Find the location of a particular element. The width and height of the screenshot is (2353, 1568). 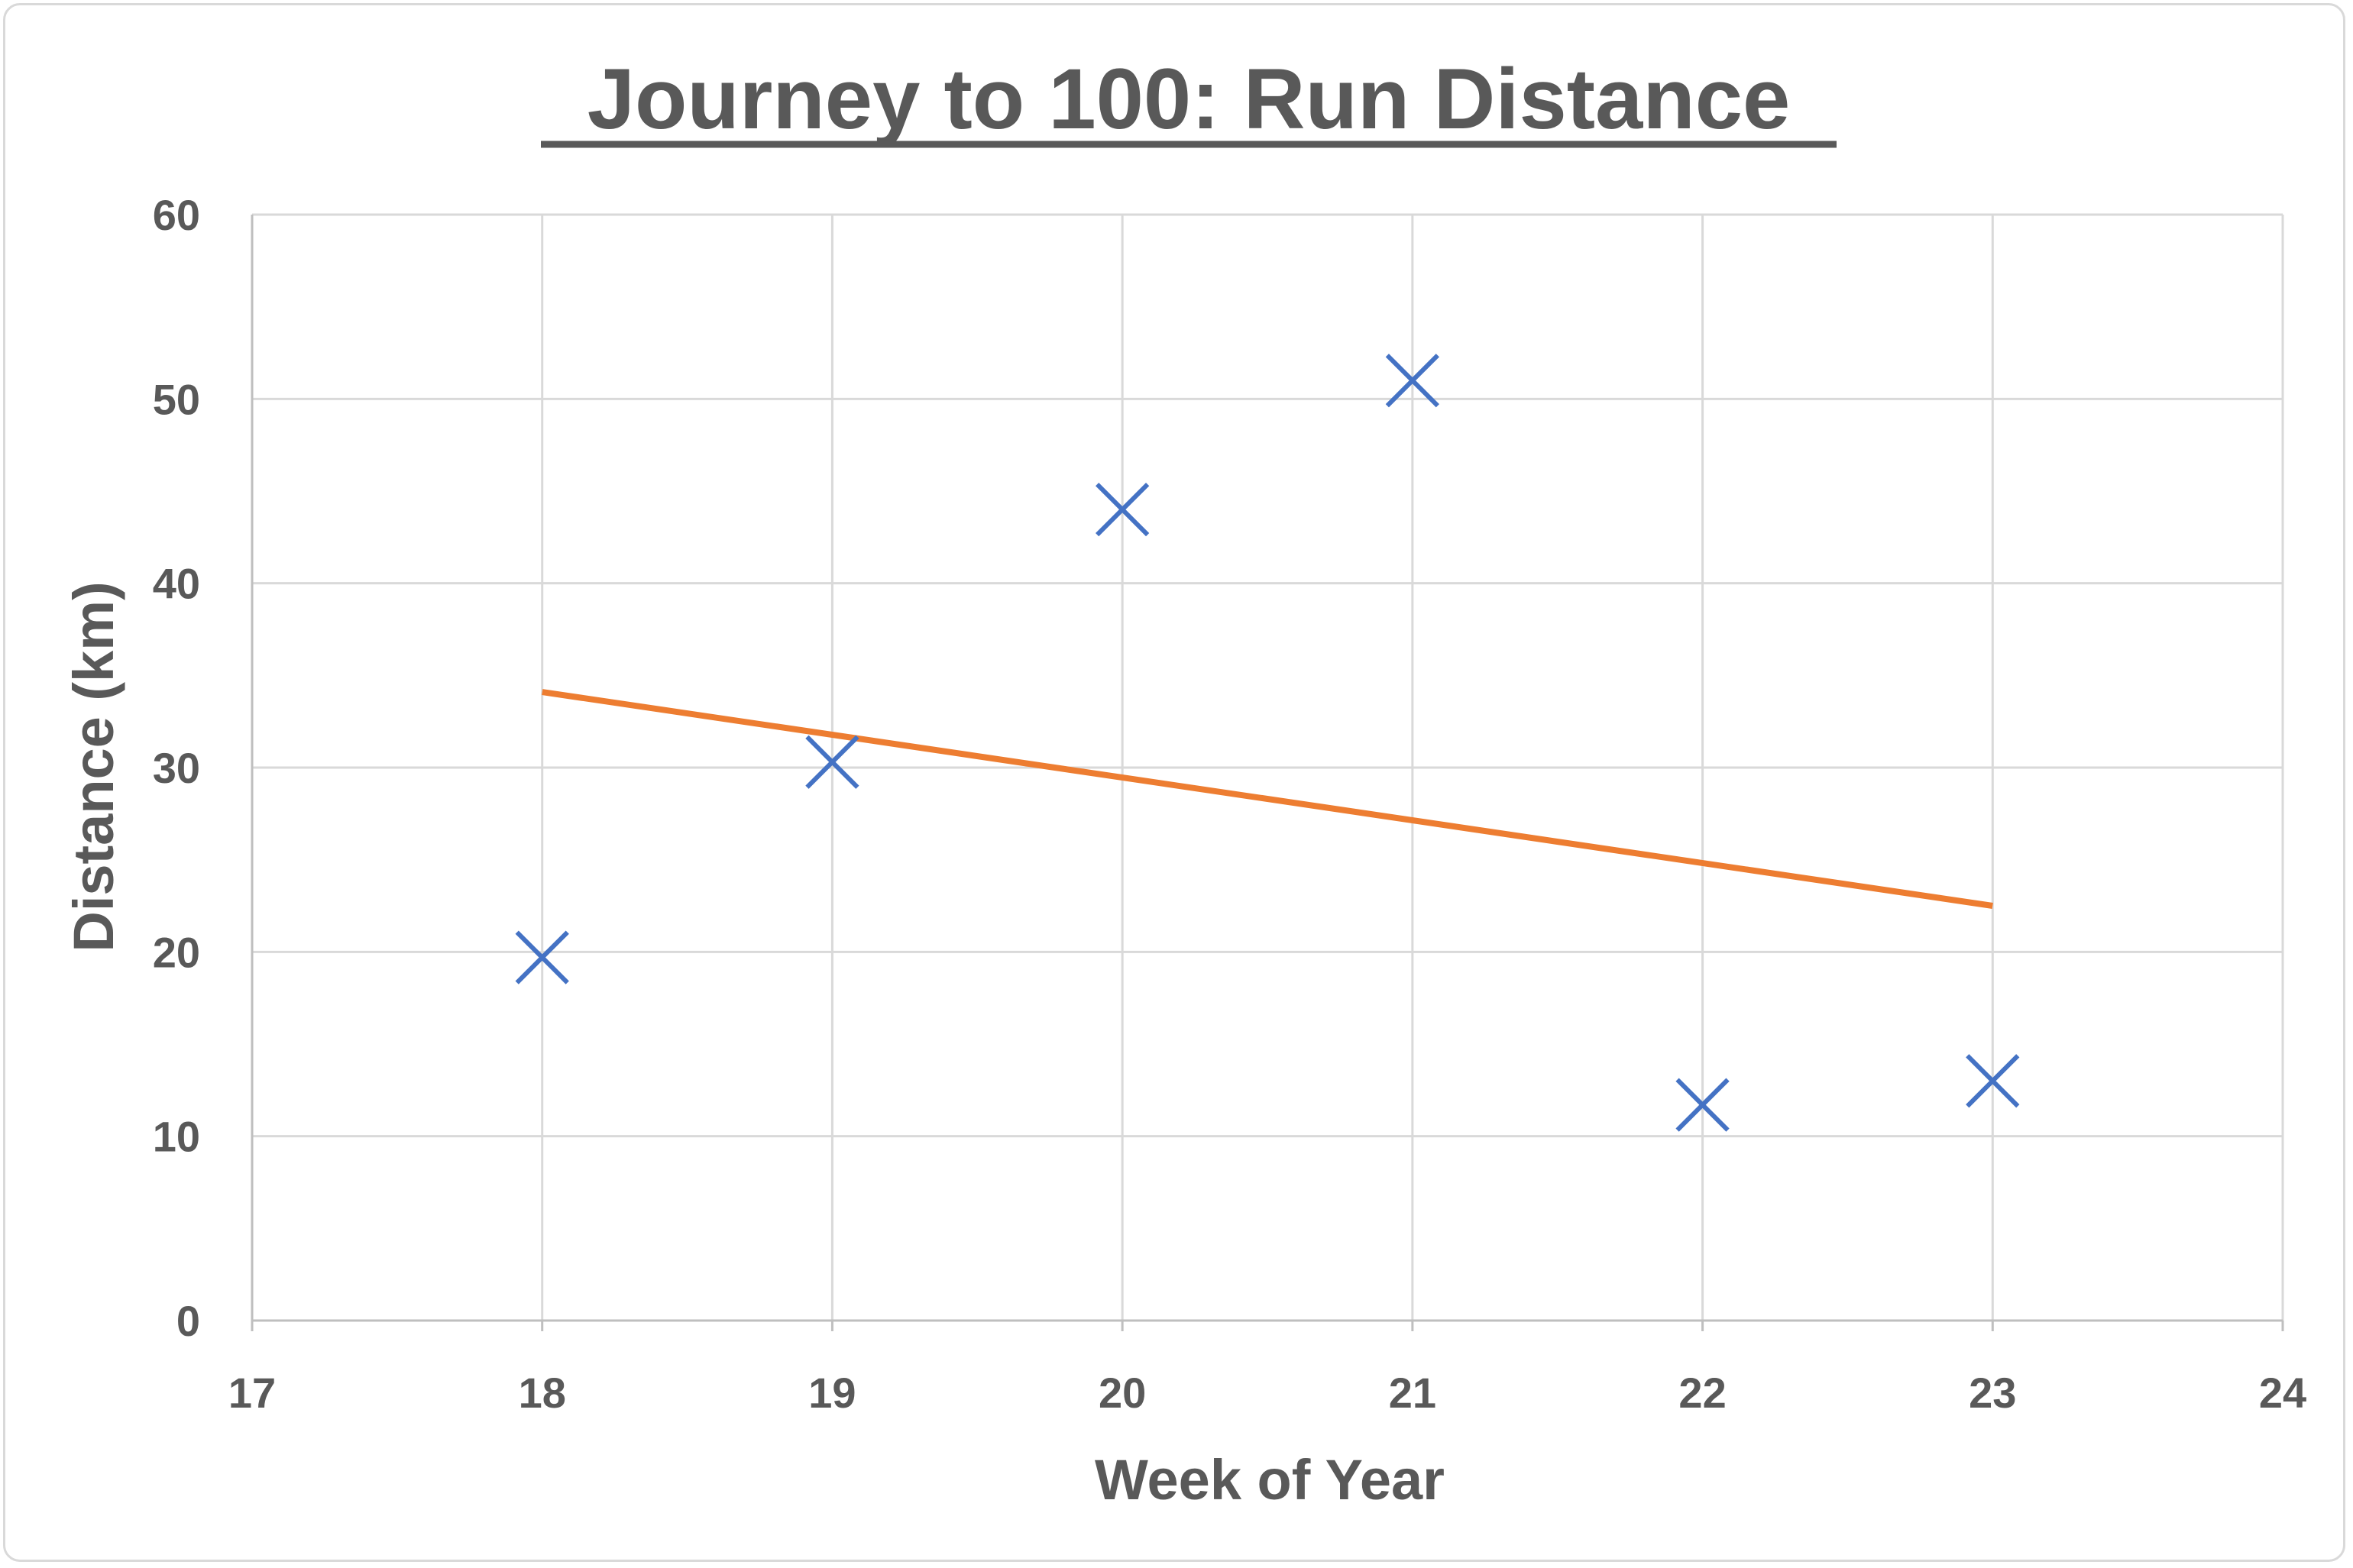

linear-trendline is located at coordinates (1267, 799).